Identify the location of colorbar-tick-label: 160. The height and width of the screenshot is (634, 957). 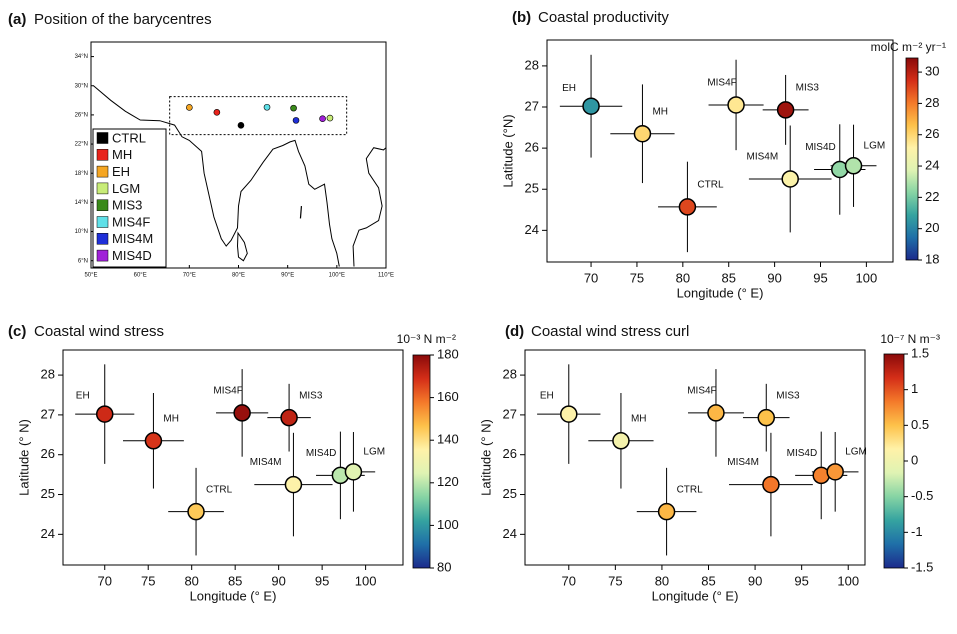
(448, 396).